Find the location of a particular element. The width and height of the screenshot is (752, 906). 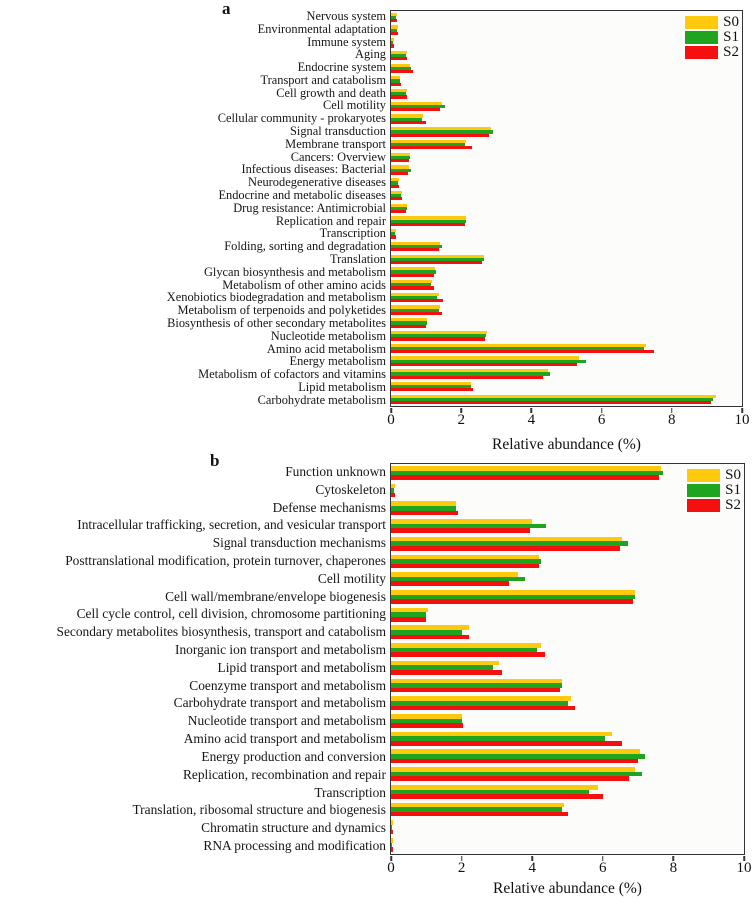

category-label: Neurodegenerative diseases is located at coordinates (317, 182).